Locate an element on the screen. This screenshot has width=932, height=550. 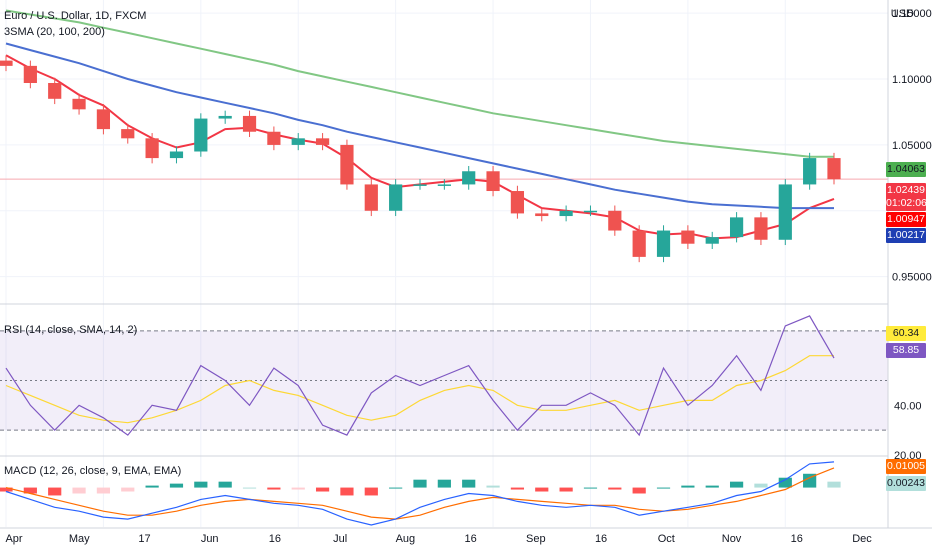
axis-value-tag: 1.04063 is located at coordinates (906, 169).